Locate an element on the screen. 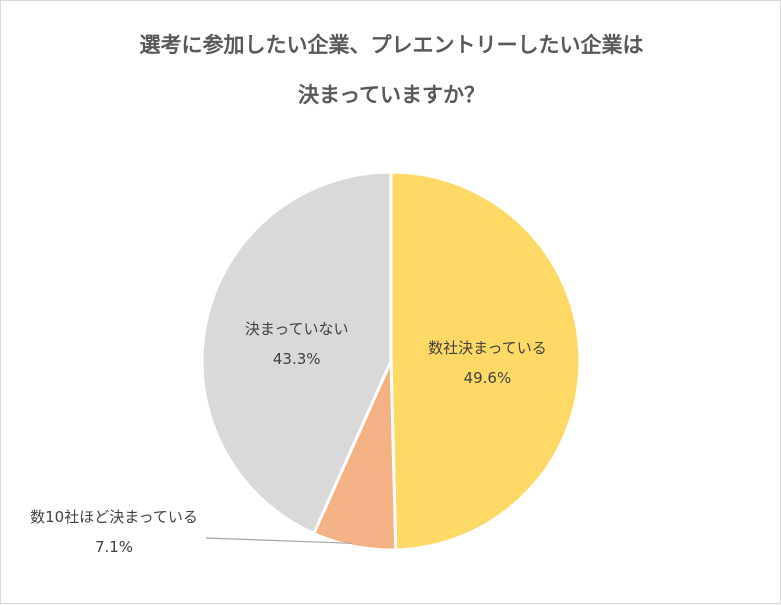  slice-label-around-ten-companies: 数10社ほど決まっている is located at coordinates (114, 517).